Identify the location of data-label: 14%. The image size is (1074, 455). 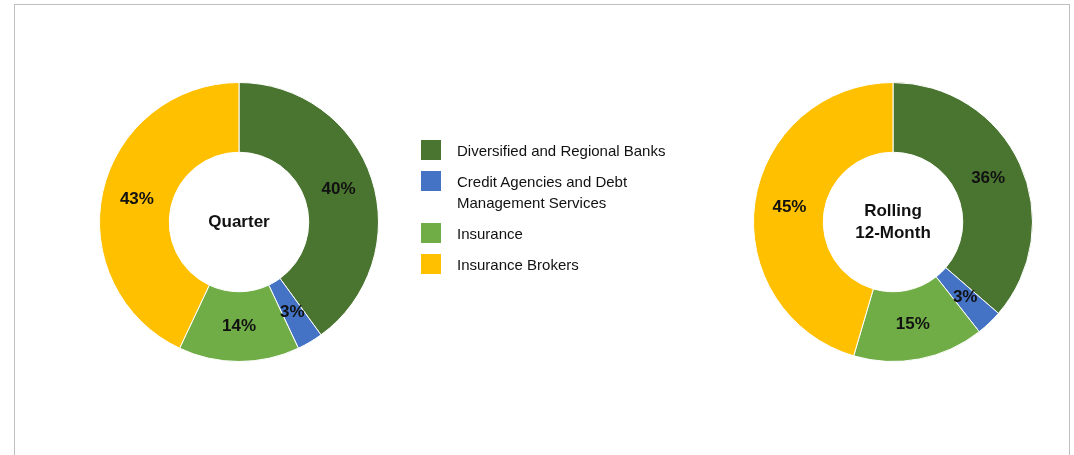
(239, 326).